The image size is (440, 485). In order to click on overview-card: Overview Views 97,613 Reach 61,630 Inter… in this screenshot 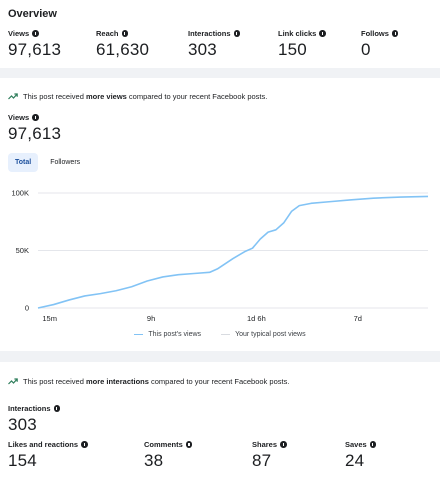, I will do `click(220, 34)`.